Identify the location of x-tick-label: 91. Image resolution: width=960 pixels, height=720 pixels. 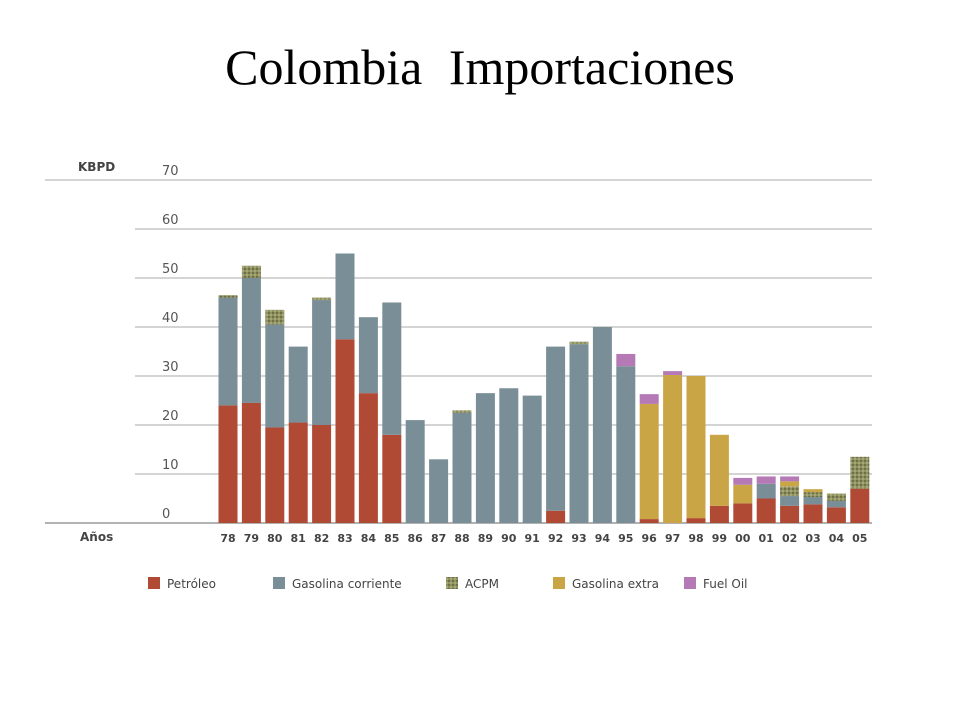
(532, 538).